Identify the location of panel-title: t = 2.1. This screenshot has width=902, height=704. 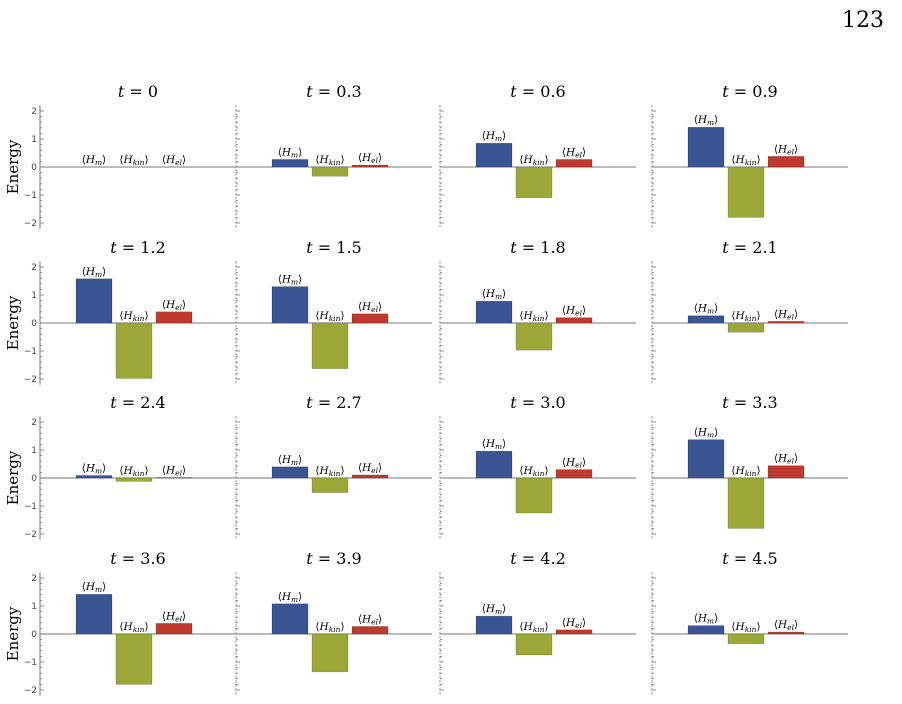
(749, 247).